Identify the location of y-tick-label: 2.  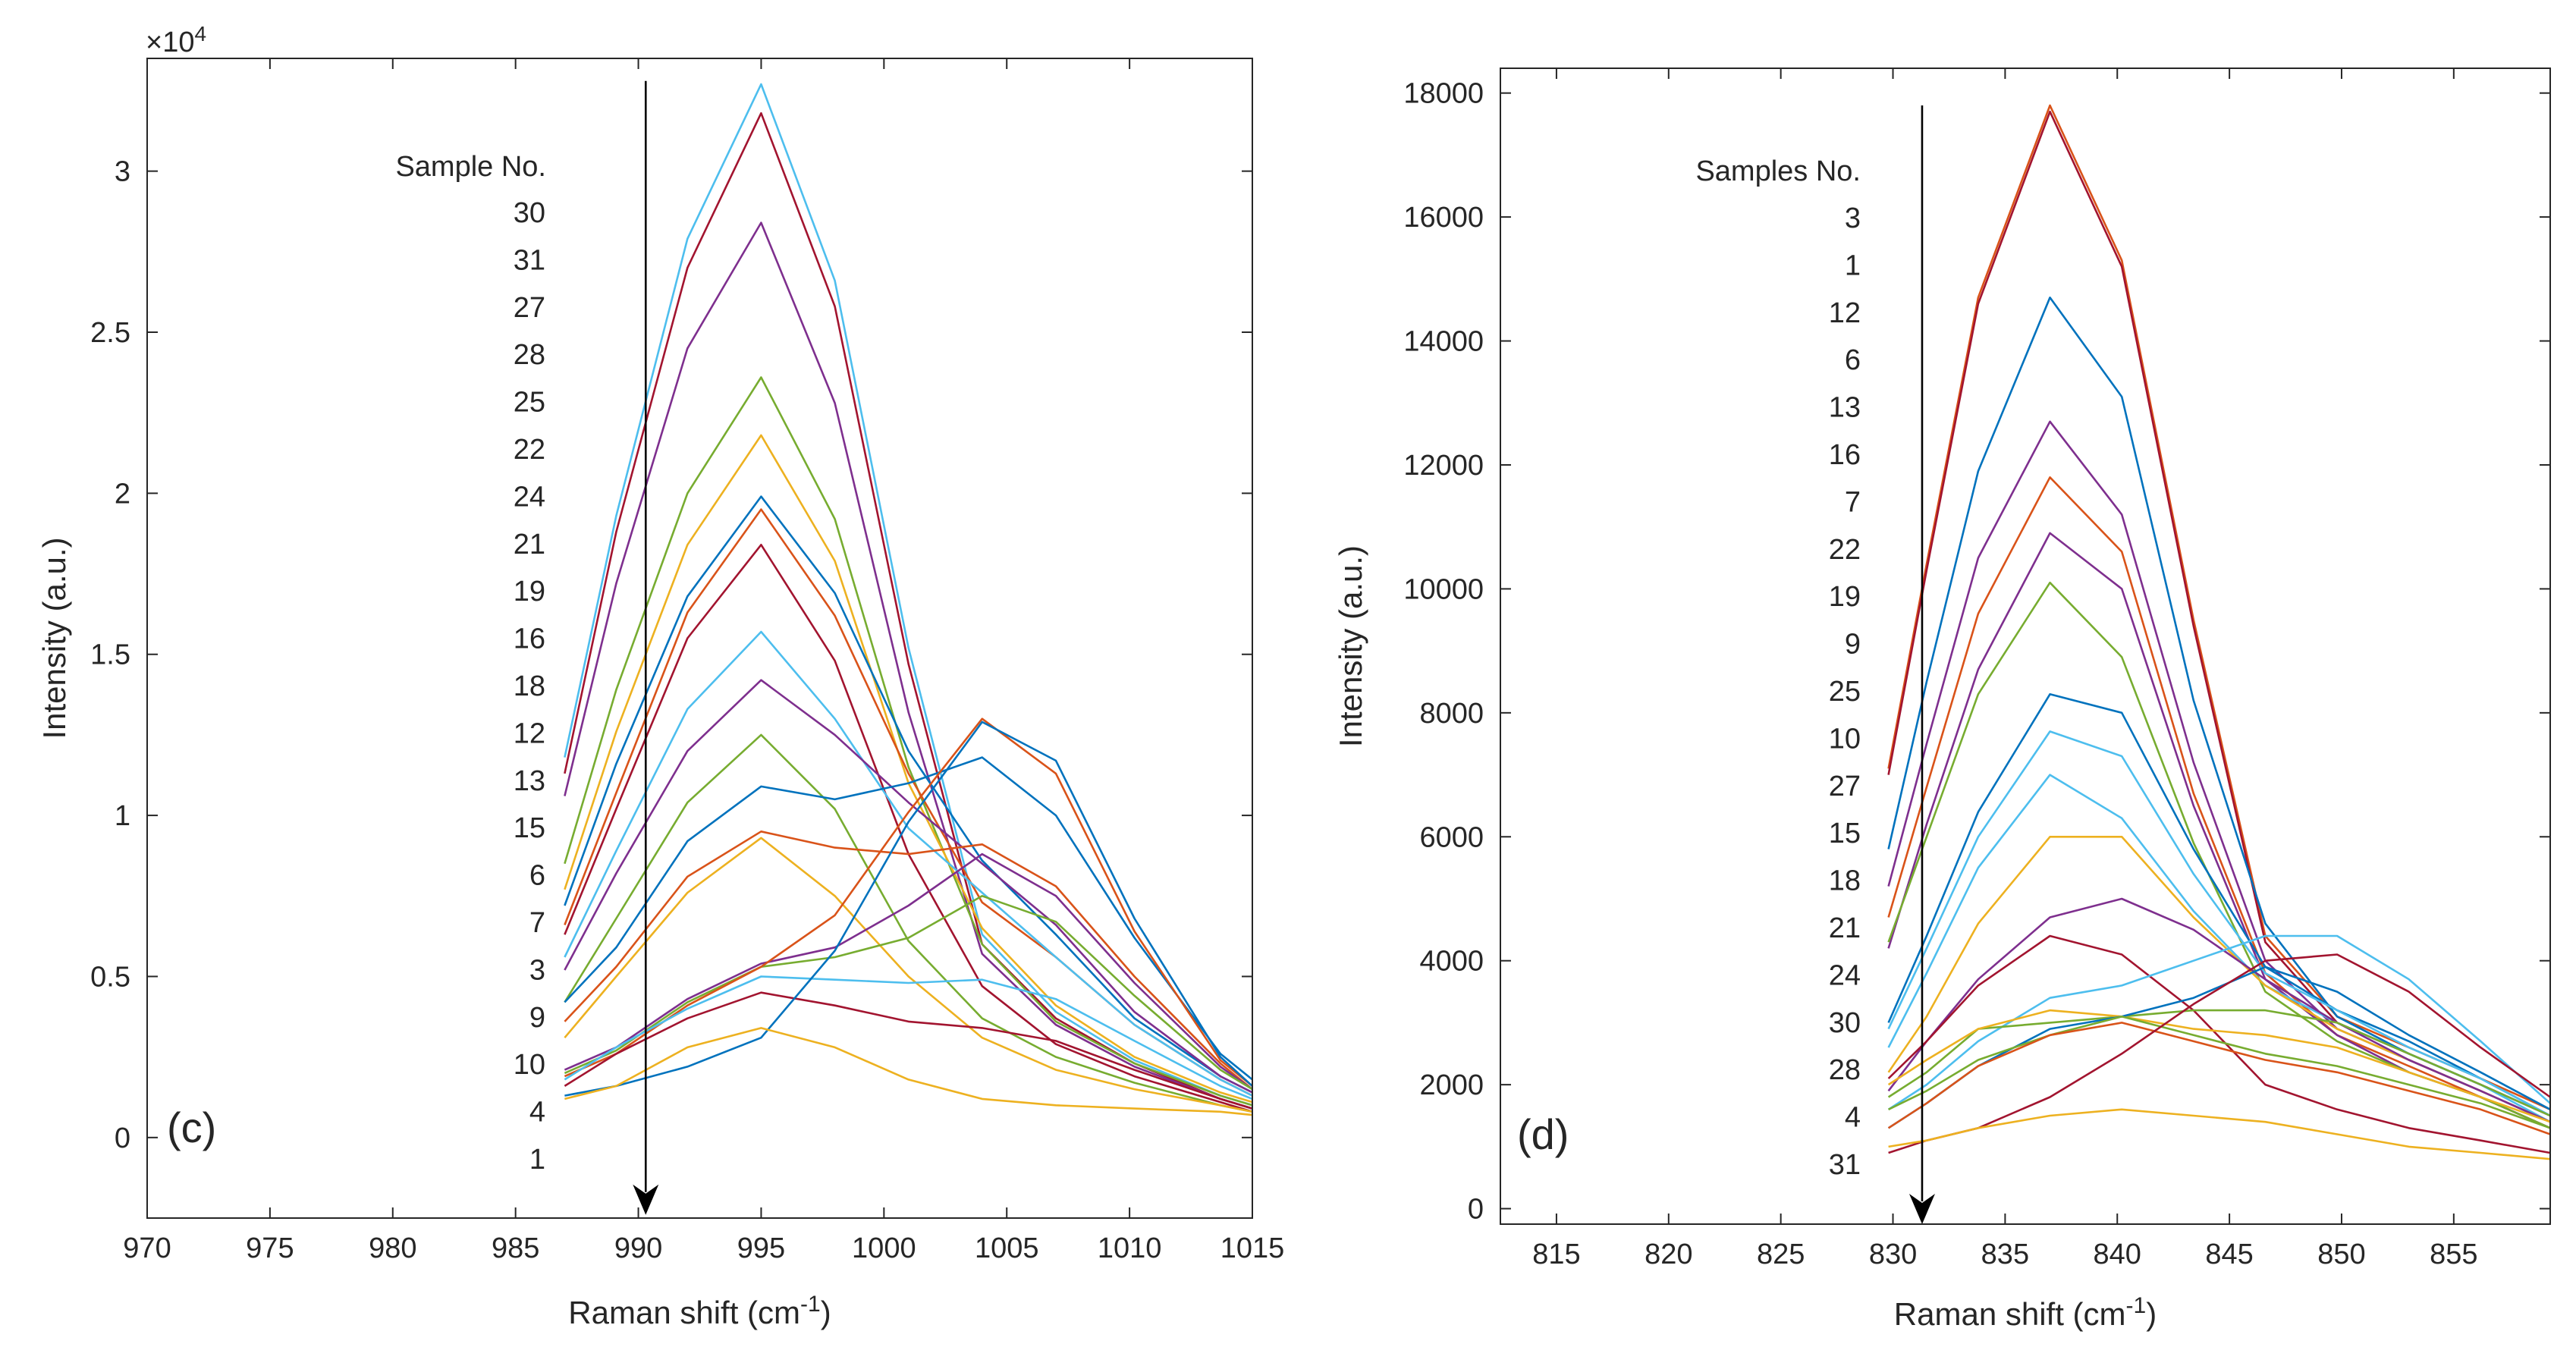
(122, 494).